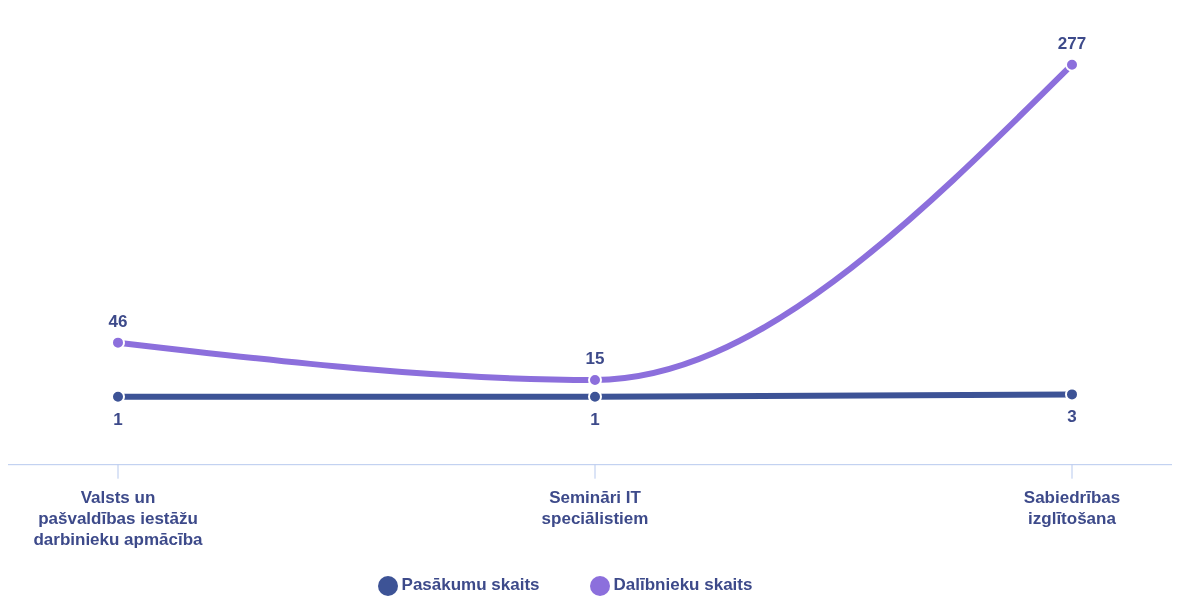 This screenshot has width=1200, height=614. Describe the element at coordinates (1072, 507) in the screenshot. I see `x-tick-label: Sabiedrības izglītošana` at that location.